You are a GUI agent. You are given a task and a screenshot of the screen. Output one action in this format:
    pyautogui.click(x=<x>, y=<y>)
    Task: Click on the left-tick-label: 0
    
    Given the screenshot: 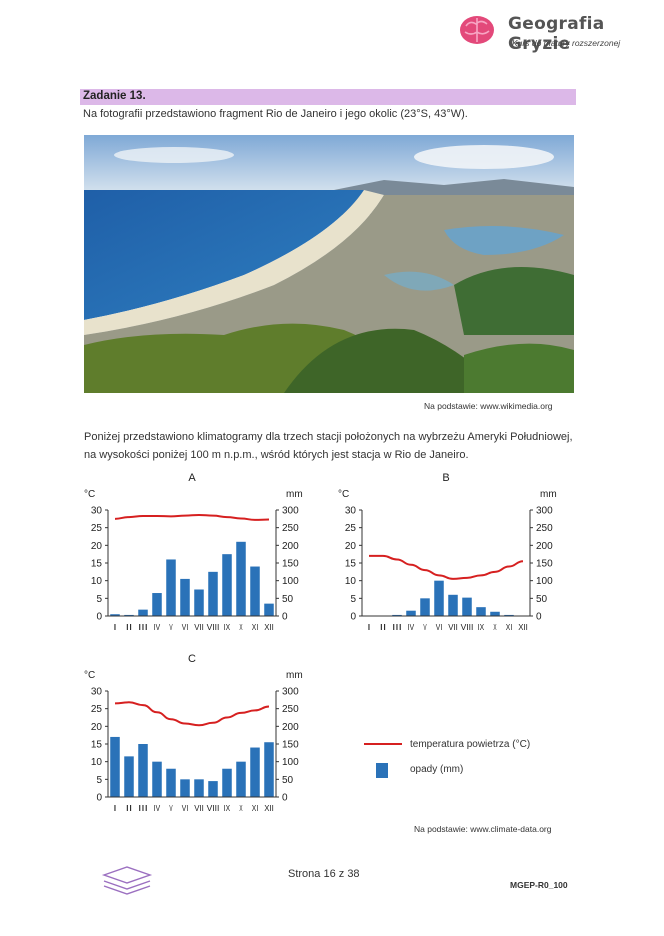 What is the action you would take?
    pyautogui.click(x=353, y=617)
    